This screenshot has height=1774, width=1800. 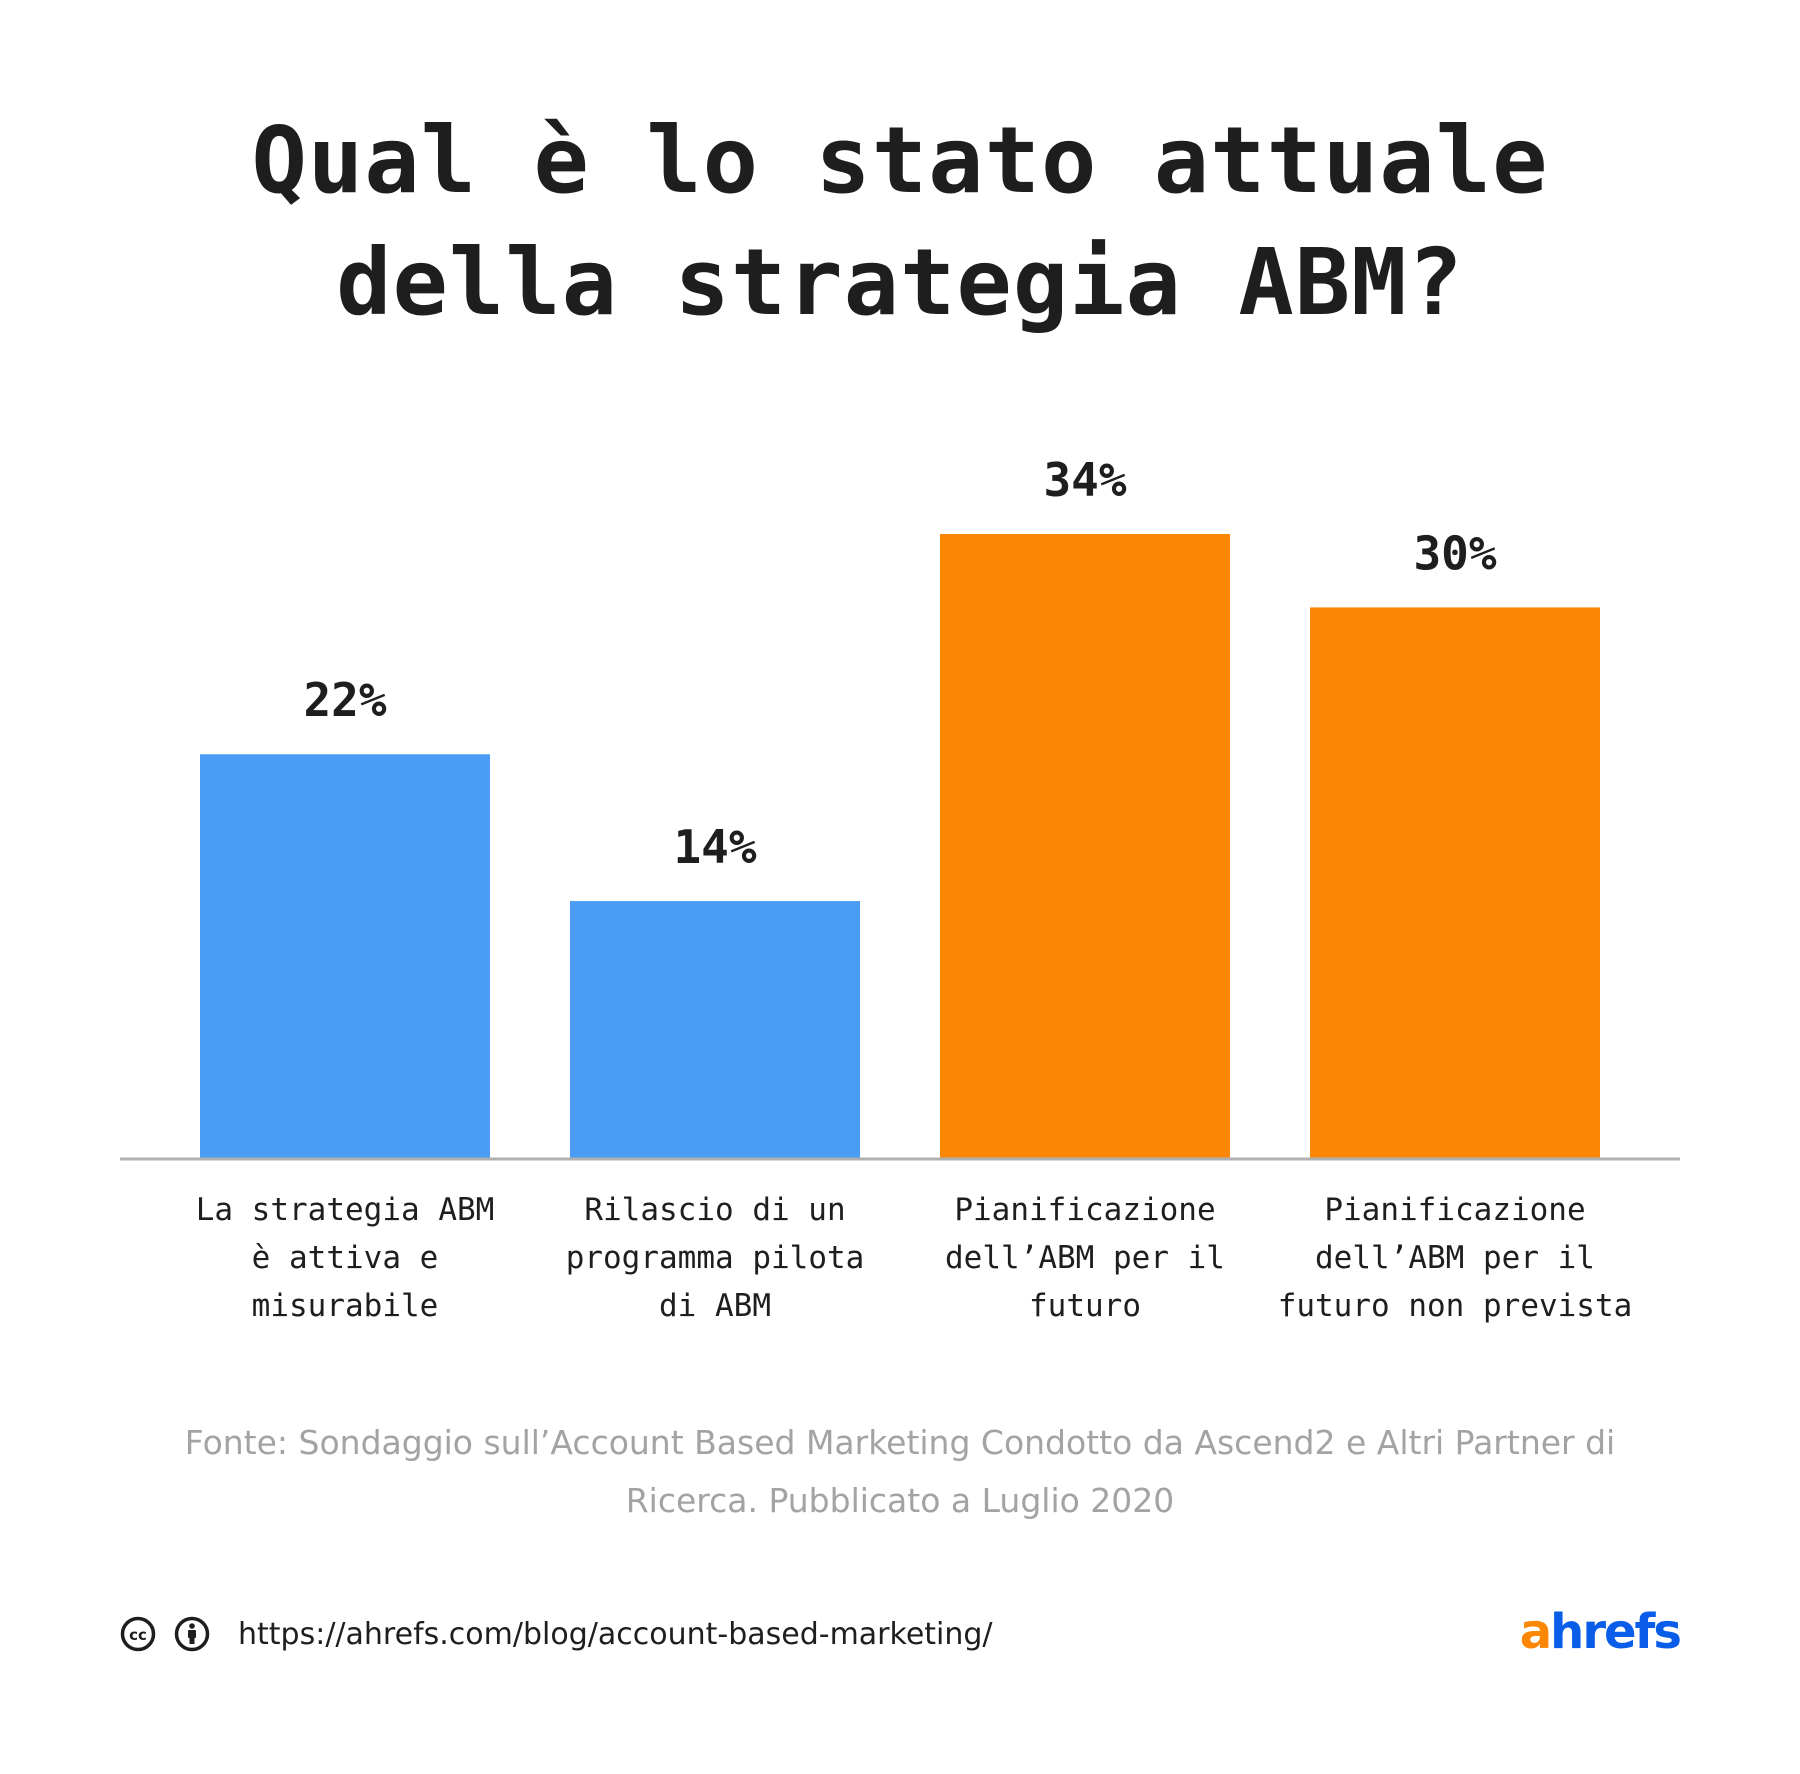 I want to click on category-label: La strategia ABM è attiva e misurabile, so click(x=345, y=1258).